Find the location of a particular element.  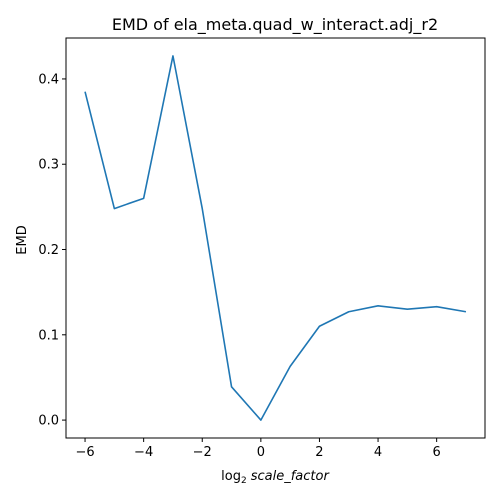

x-tick-label: 4 is located at coordinates (378, 452).